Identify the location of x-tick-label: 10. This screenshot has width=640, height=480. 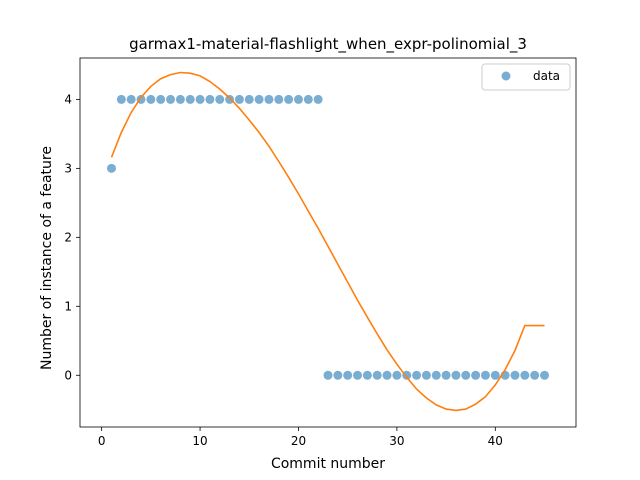
(199, 441).